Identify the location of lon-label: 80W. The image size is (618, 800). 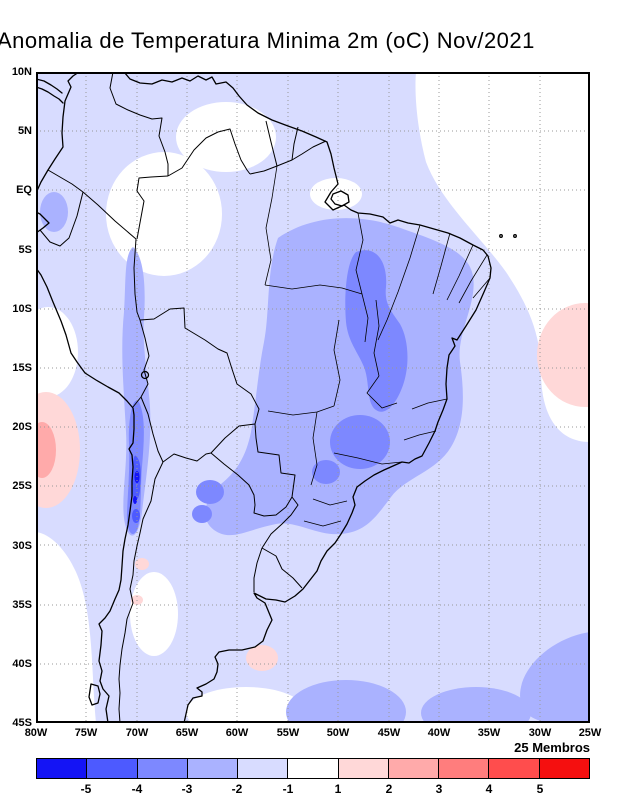
(36, 733).